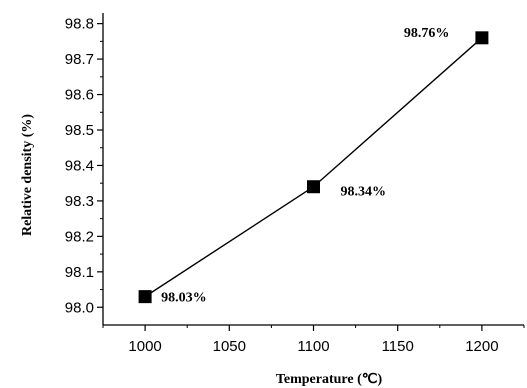 The width and height of the screenshot is (527, 388). What do you see at coordinates (79, 24) in the screenshot?
I see `y-tick-label: 98.8` at bounding box center [79, 24].